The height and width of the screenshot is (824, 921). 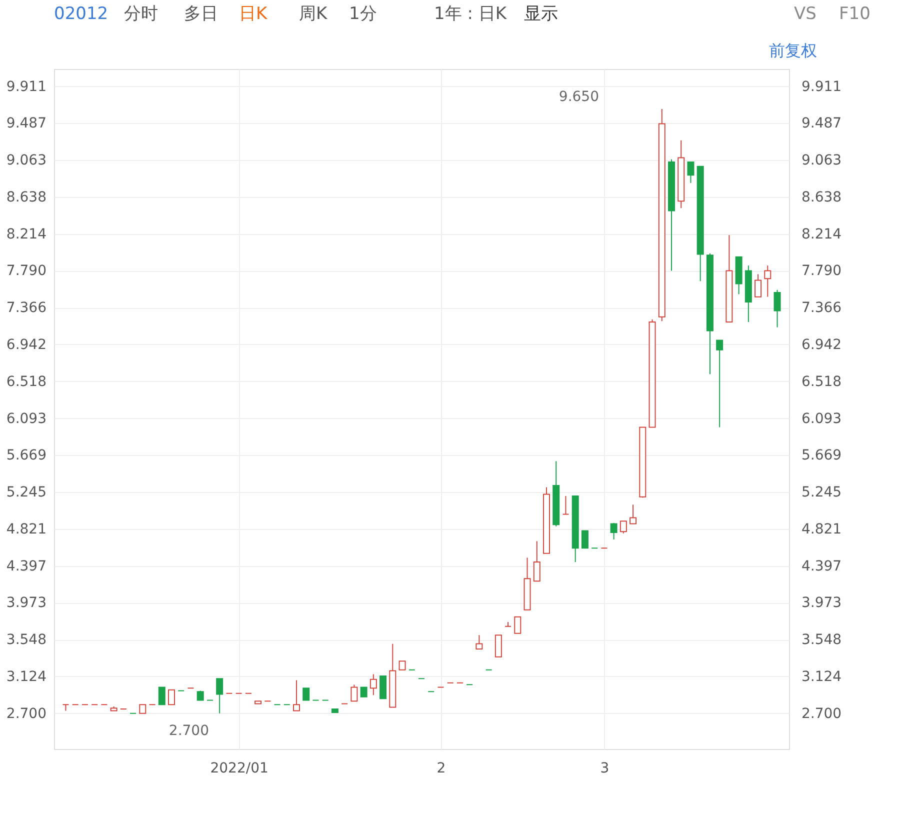 I want to click on y-tick-label: 4.397, so click(x=26, y=566).